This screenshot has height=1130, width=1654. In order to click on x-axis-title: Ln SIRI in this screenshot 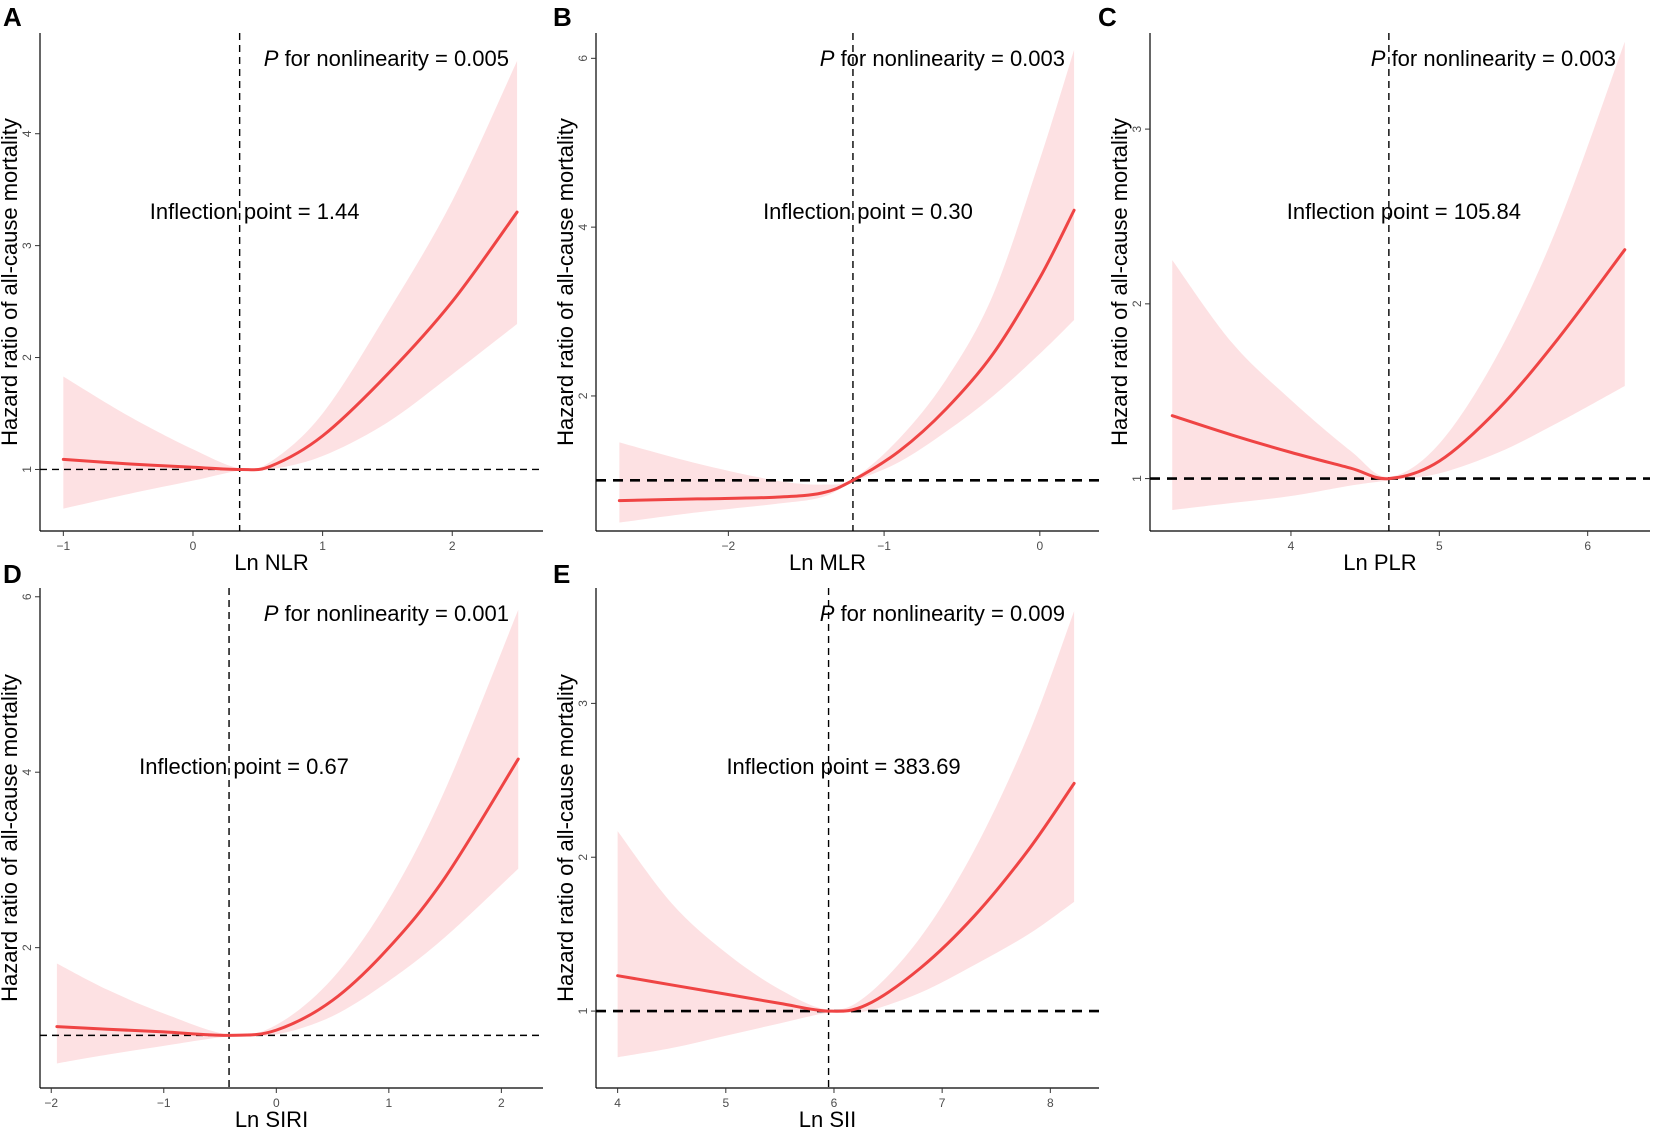, I will do `click(271, 1118)`.